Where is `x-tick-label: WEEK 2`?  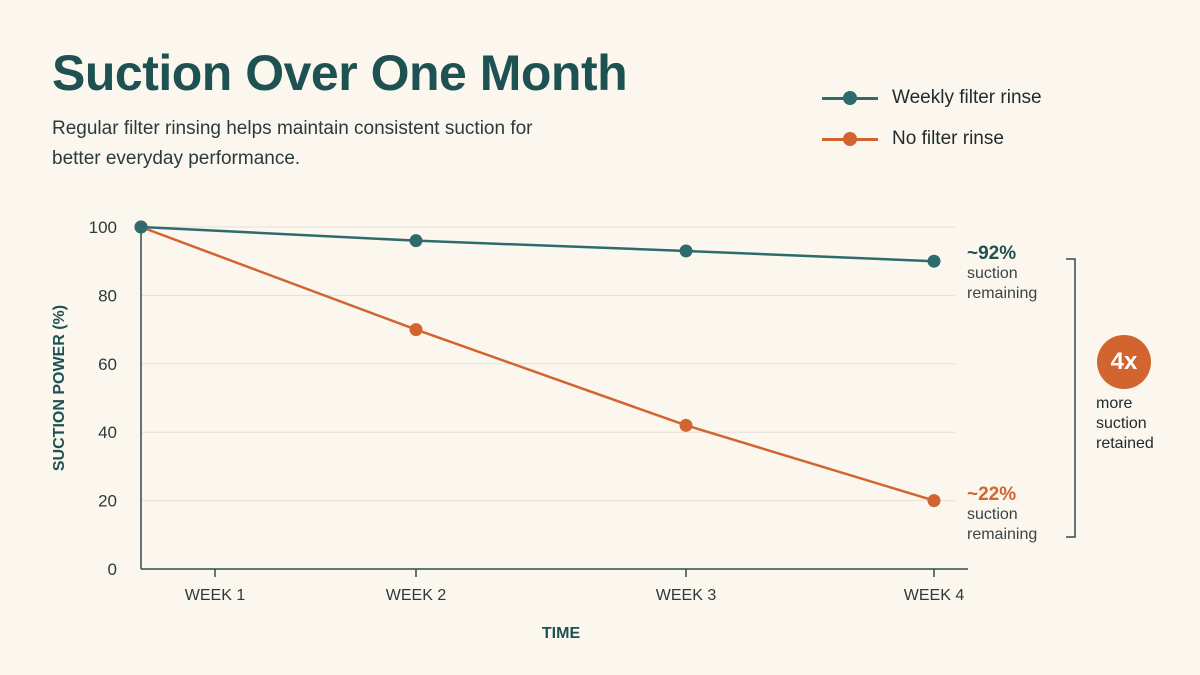 x-tick-label: WEEK 2 is located at coordinates (416, 595).